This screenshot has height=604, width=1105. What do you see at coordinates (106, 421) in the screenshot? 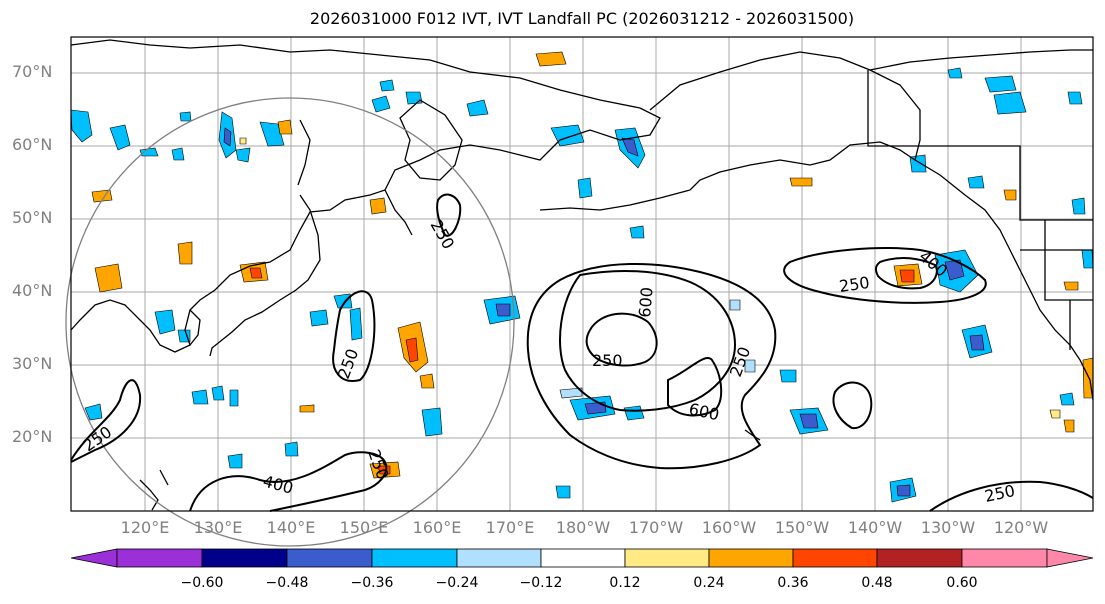
I see `contour-250-west` at bounding box center [106, 421].